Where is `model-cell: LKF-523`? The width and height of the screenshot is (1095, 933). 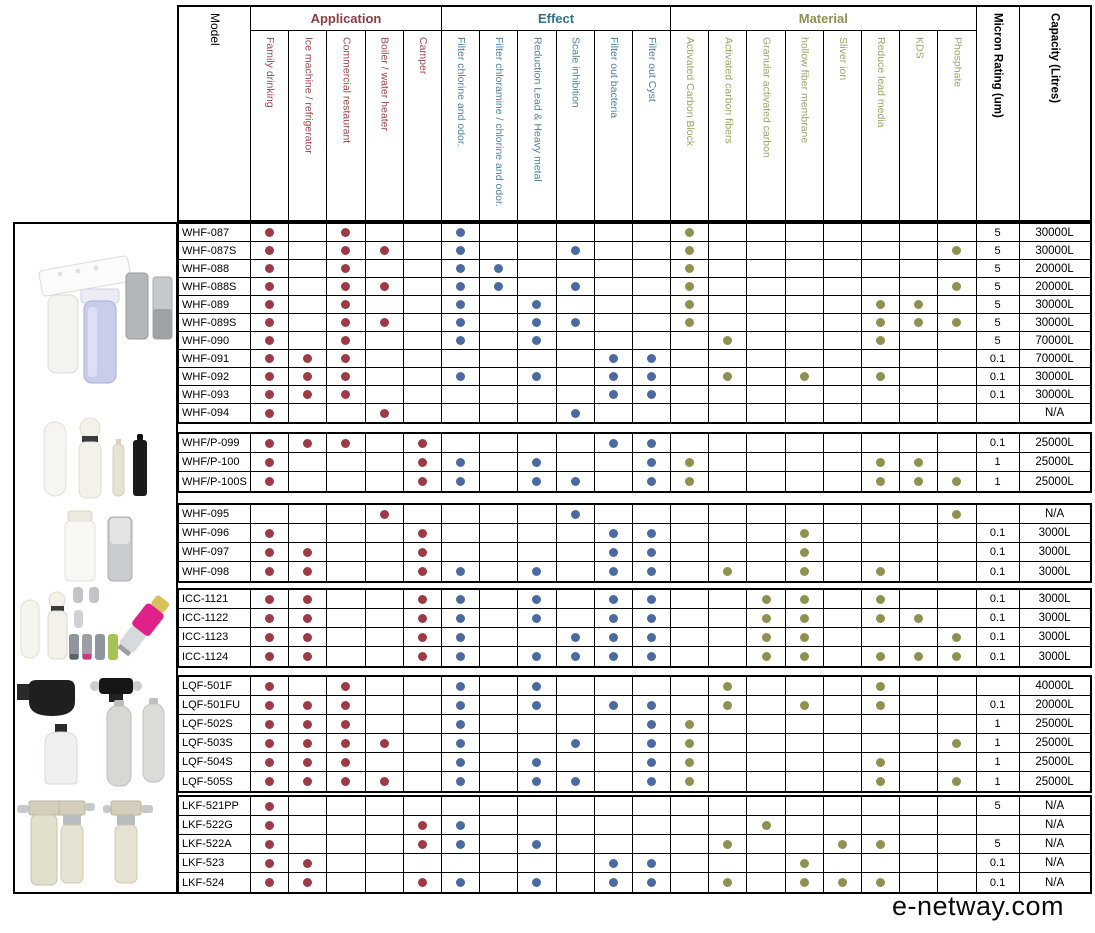
model-cell: LKF-523 is located at coordinates (215, 863).